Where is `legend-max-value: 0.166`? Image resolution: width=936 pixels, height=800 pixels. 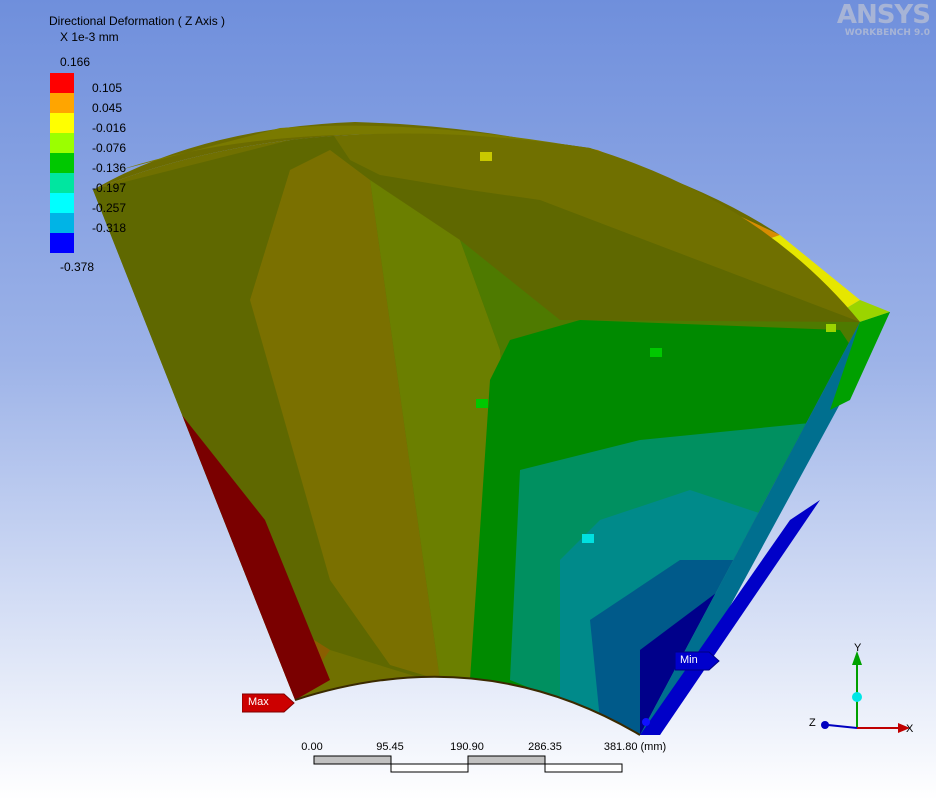 legend-max-value: 0.166 is located at coordinates (75, 62).